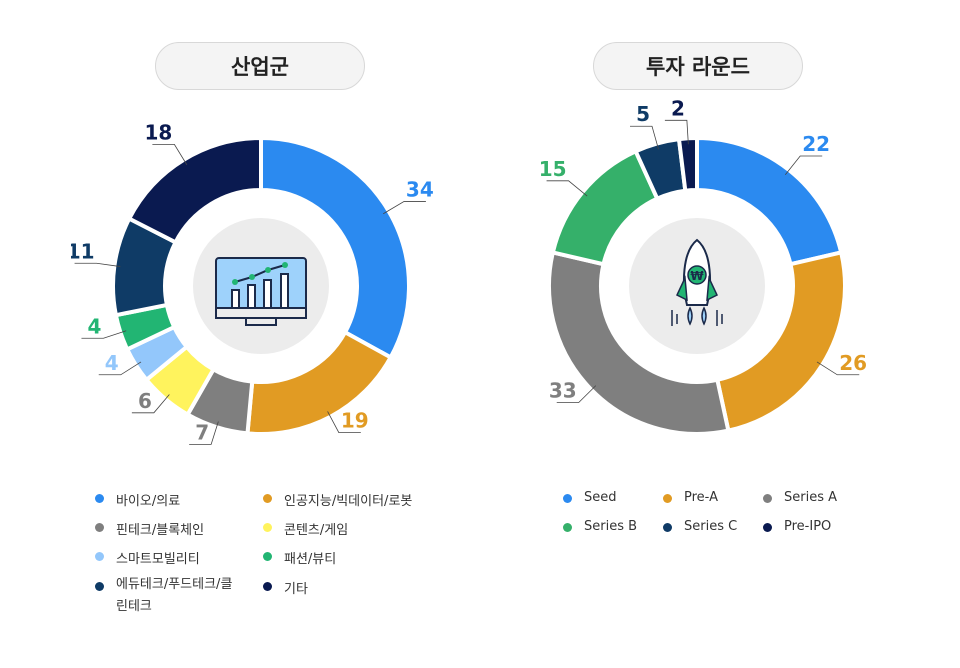 This screenshot has width=960, height=668. What do you see at coordinates (563, 390) in the screenshot?
I see `data-label: 33` at bounding box center [563, 390].